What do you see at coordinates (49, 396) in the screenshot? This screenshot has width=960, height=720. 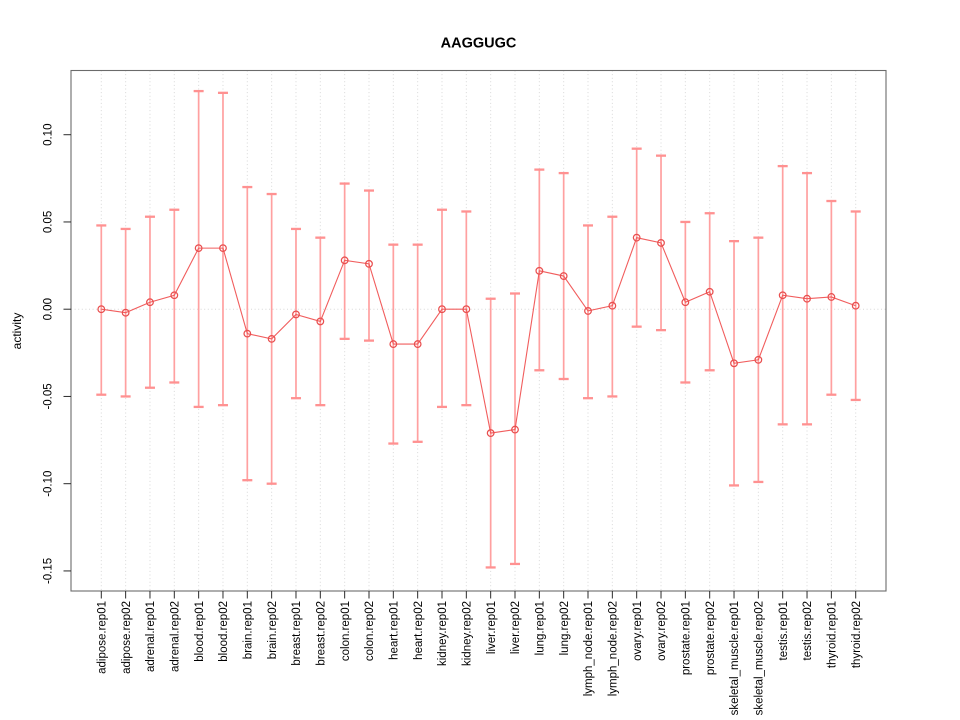 I see `y-tick-label: -0.05` at bounding box center [49, 396].